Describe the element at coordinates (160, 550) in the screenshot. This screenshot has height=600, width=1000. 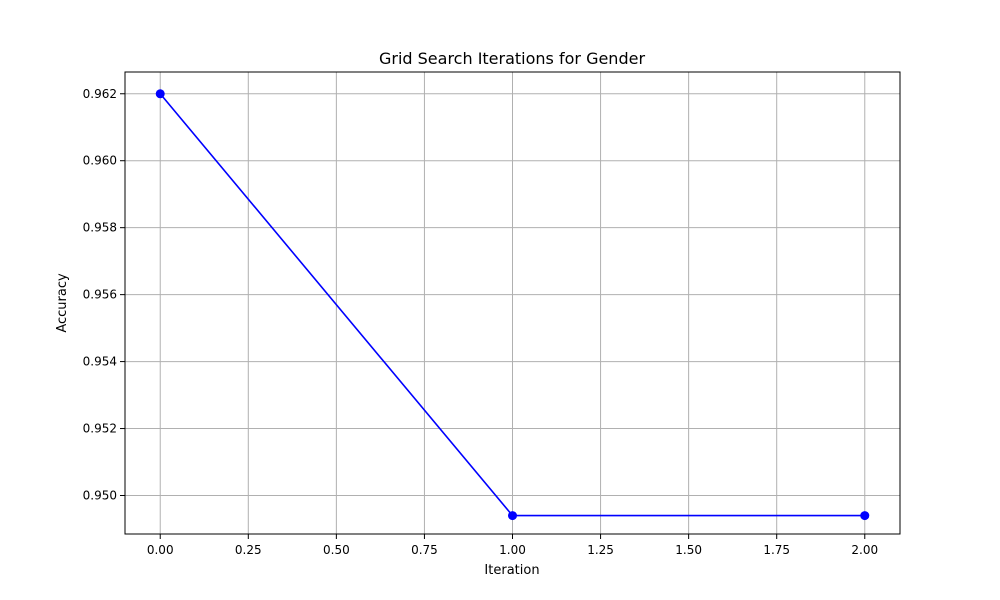
I see `x-tick-label: 0.00` at that location.